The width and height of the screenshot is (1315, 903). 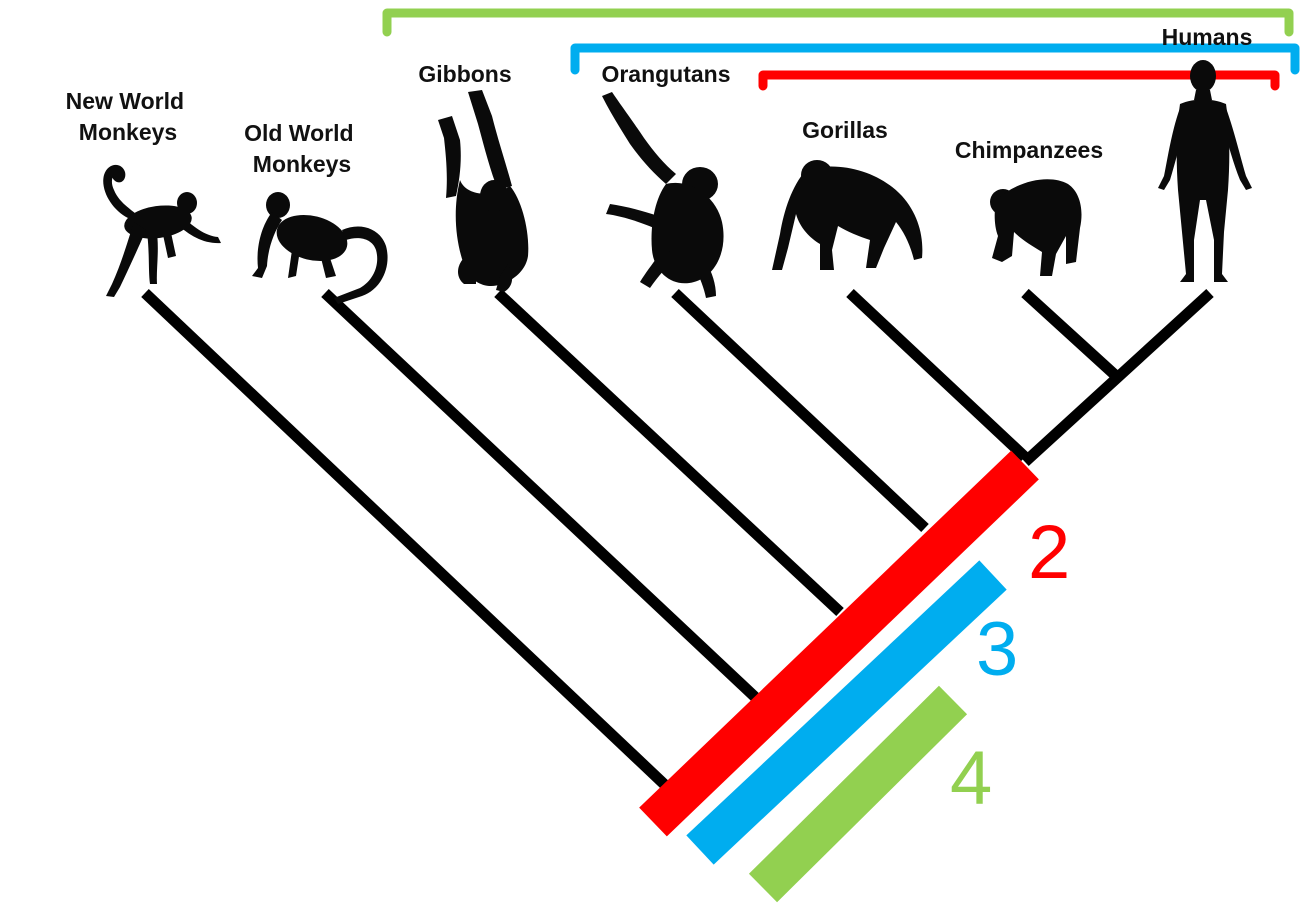 I want to click on branch-gibbons, so click(x=669, y=452).